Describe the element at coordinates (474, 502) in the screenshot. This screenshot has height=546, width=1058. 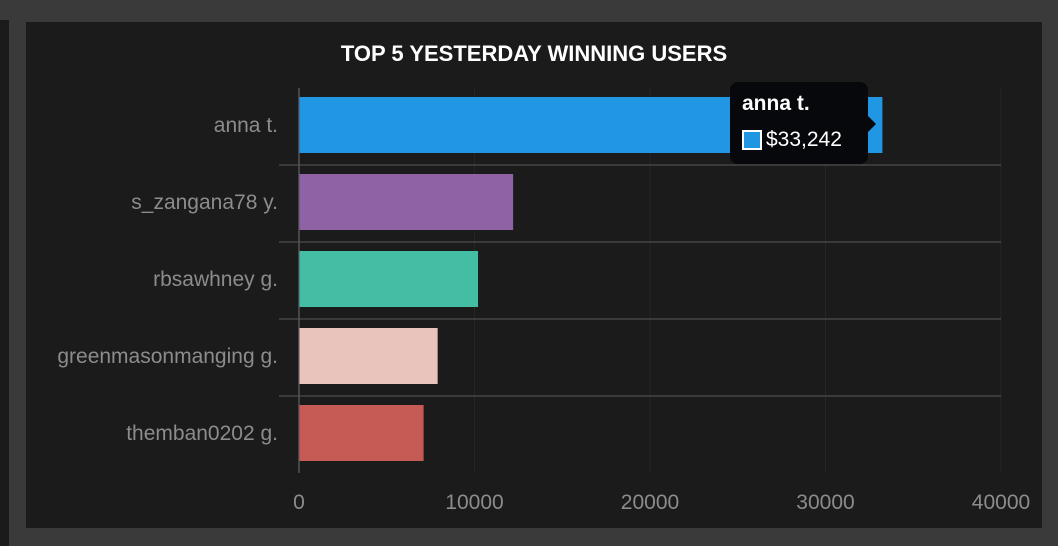
I see `x-tick-label: 10000` at that location.